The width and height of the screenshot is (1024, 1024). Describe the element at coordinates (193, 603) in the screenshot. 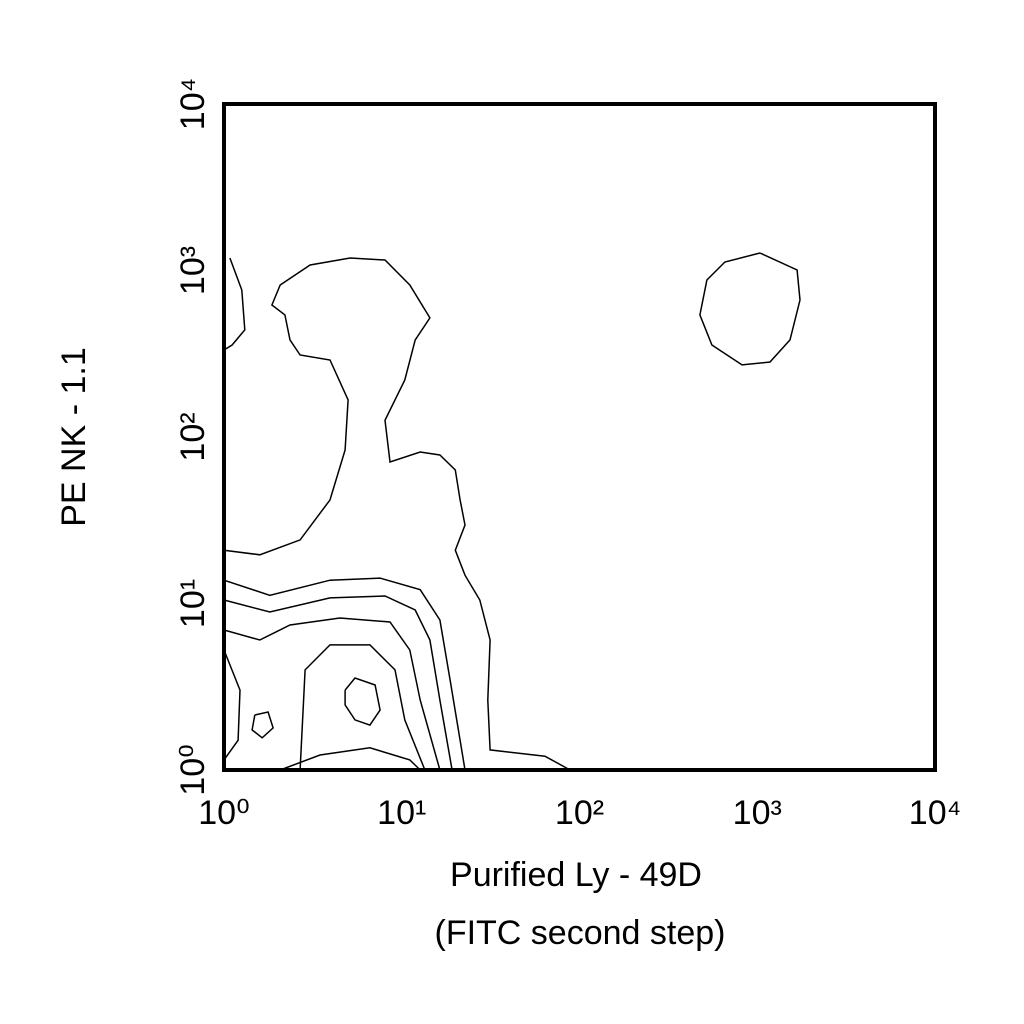

I see `y-tick-label: 10¹` at that location.